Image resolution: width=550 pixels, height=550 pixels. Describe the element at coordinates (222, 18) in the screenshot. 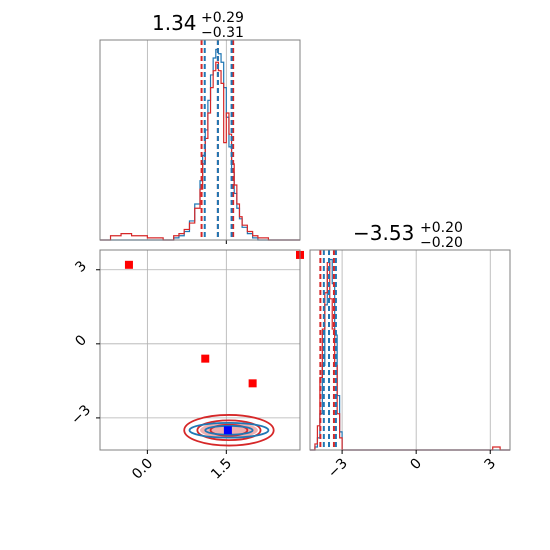

I see `top-title-plus: +0.29` at that location.